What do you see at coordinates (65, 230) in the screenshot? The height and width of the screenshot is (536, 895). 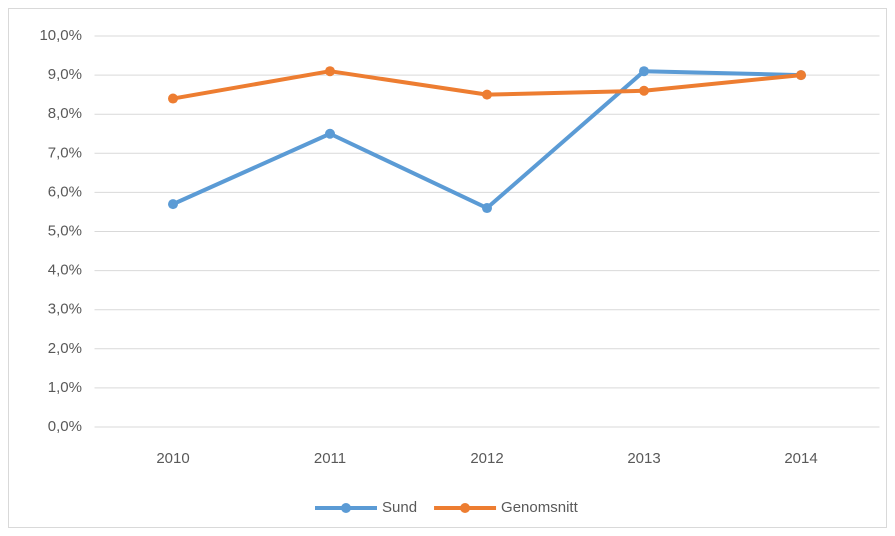 I see `y-tick-label: 5,0%` at bounding box center [65, 230].